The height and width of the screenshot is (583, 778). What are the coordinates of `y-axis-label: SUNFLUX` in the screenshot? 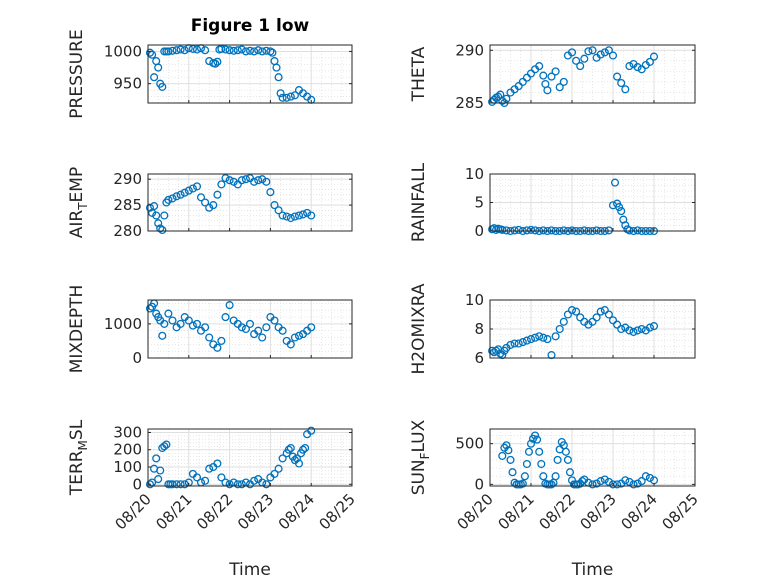 It's located at (420, 457).